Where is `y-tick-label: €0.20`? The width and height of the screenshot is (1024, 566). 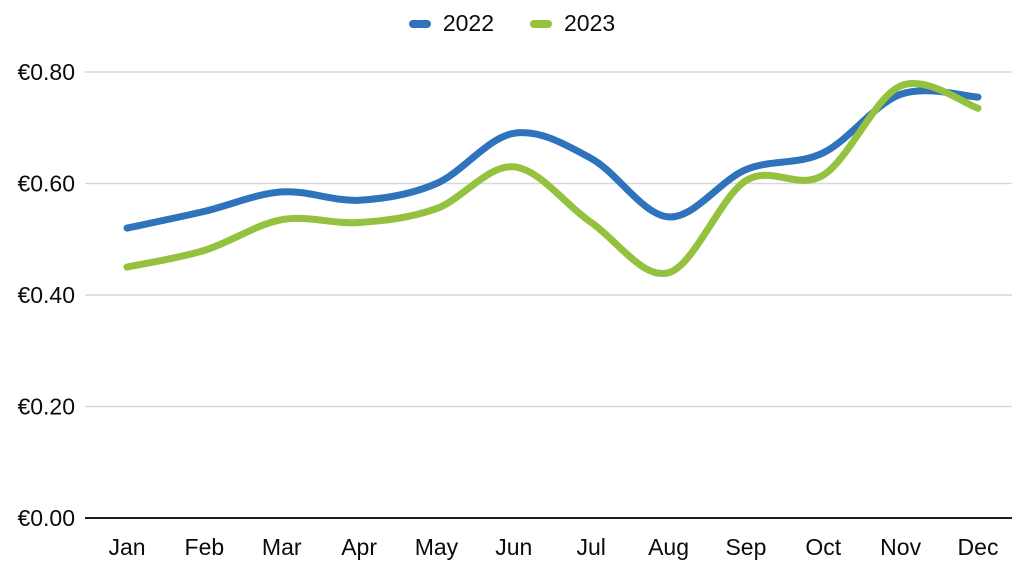
y-tick-label: €0.20 is located at coordinates (46, 407).